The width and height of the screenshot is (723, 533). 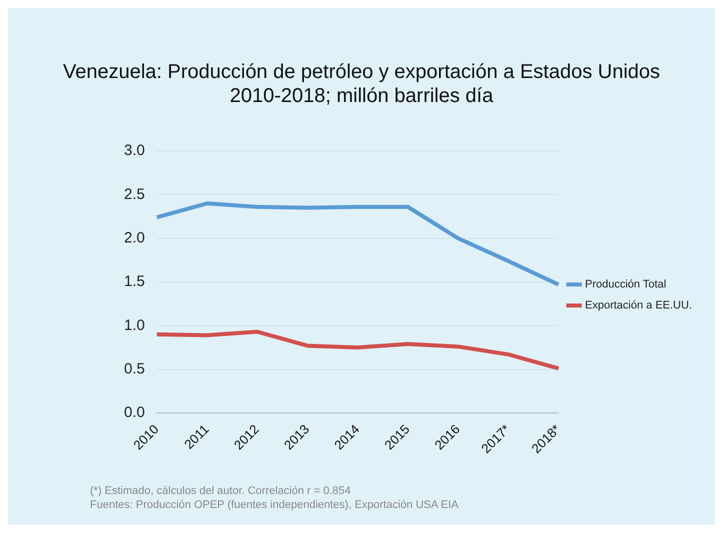 I want to click on legend-label: Producción Total, so click(x=625, y=284).